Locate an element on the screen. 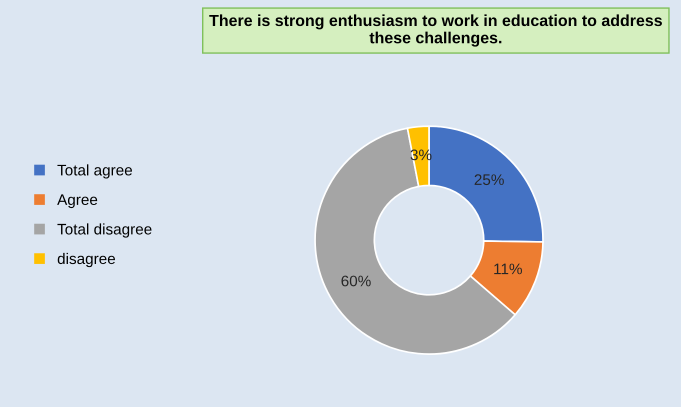 The width and height of the screenshot is (681, 407). legend-label: Agree is located at coordinates (77, 201).